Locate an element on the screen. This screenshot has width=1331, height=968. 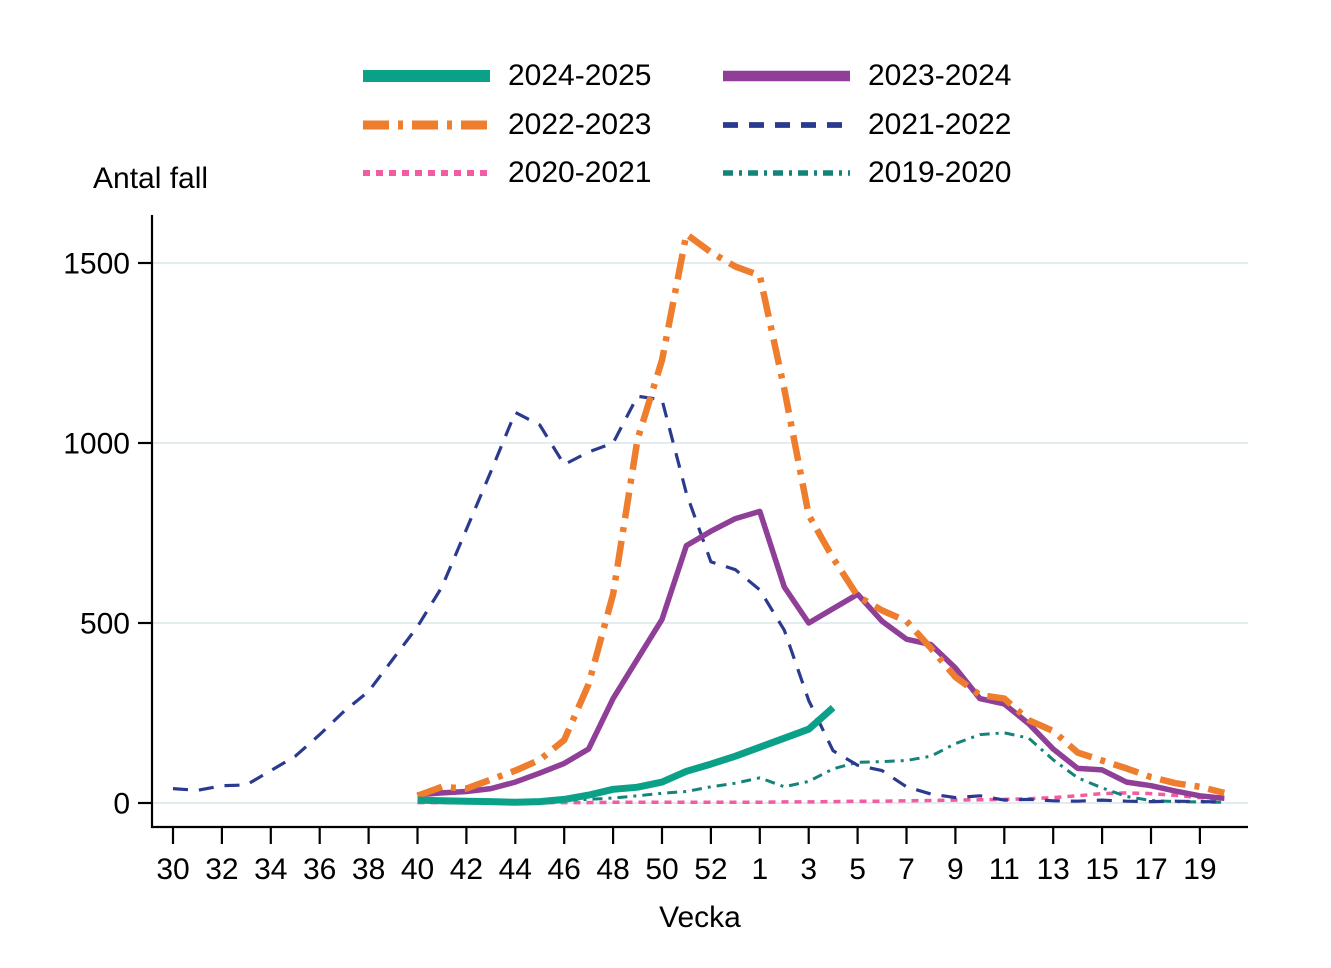
legend-swatch-2024-2025-icon is located at coordinates (426, 76).